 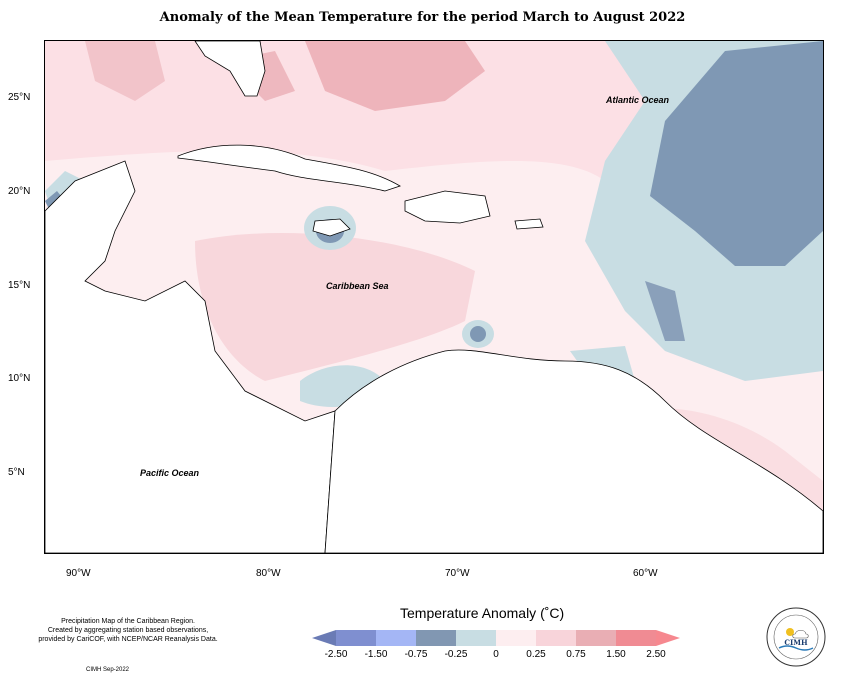 I want to click on warm-anomaly-region, so click(x=395, y=76).